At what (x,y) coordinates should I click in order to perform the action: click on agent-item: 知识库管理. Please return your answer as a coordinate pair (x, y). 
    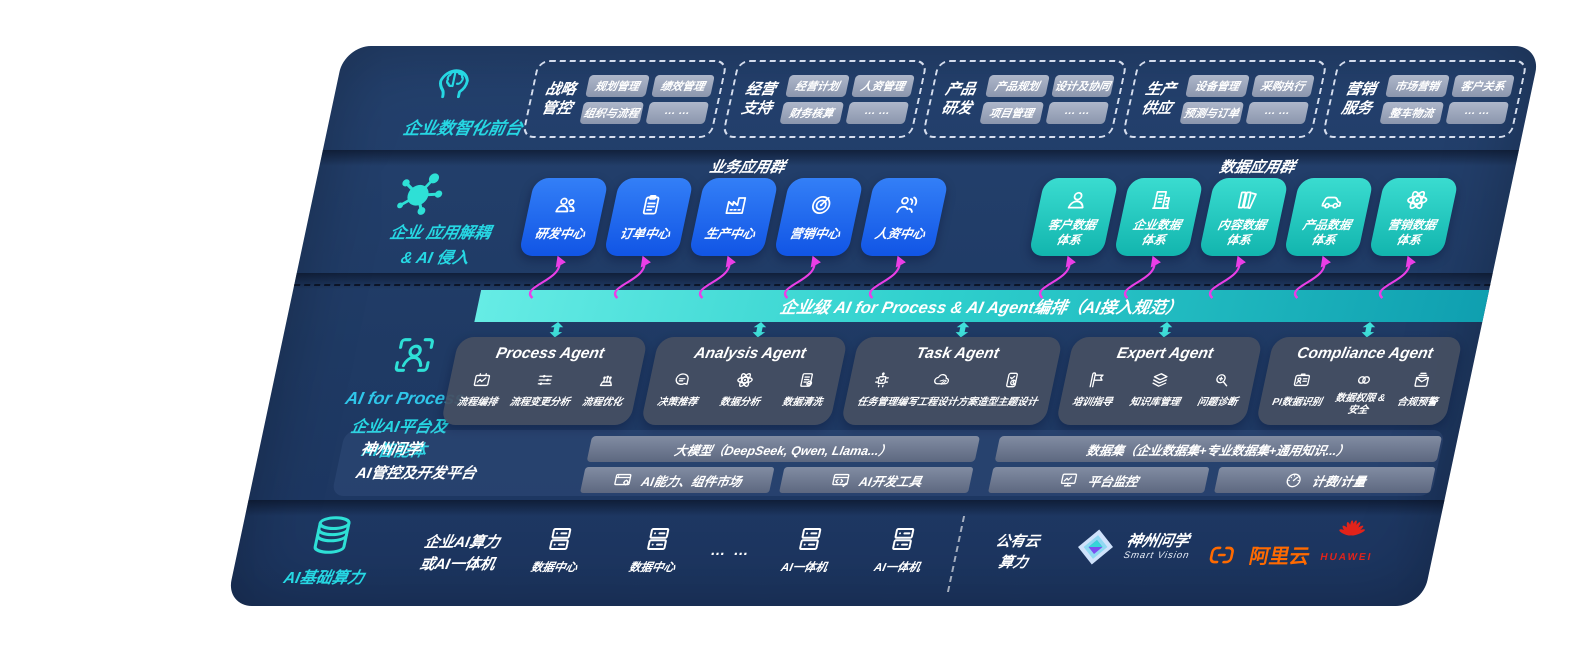
    Looking at the image, I should click on (1158, 389).